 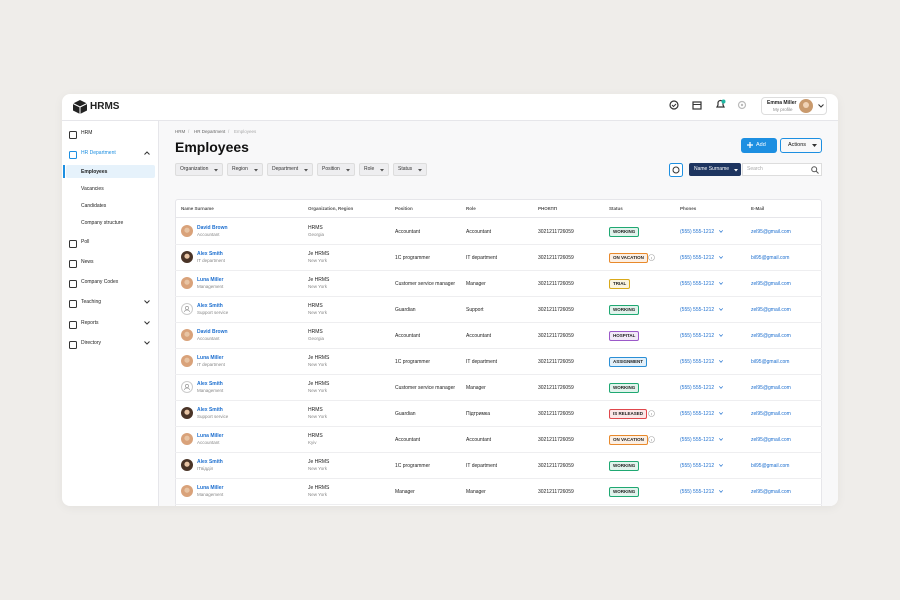 What do you see at coordinates (758, 208) in the screenshot?
I see `column-header: E-Mail` at bounding box center [758, 208].